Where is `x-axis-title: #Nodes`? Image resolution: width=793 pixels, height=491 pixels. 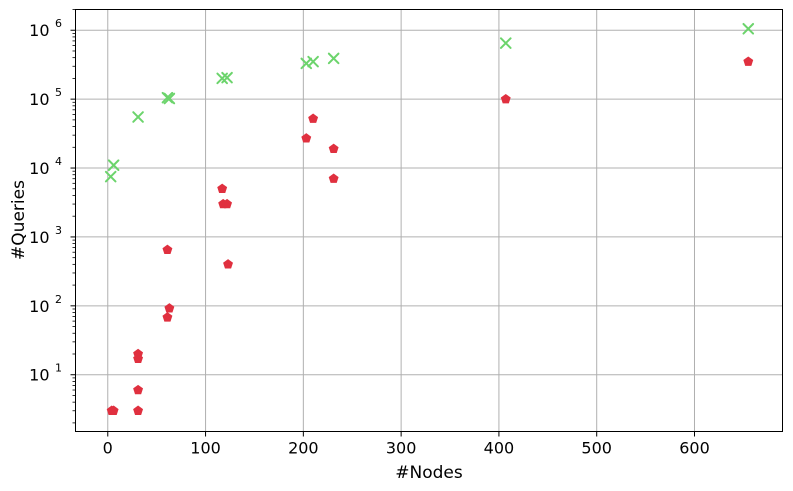
x-axis-title: #Nodes is located at coordinates (429, 473).